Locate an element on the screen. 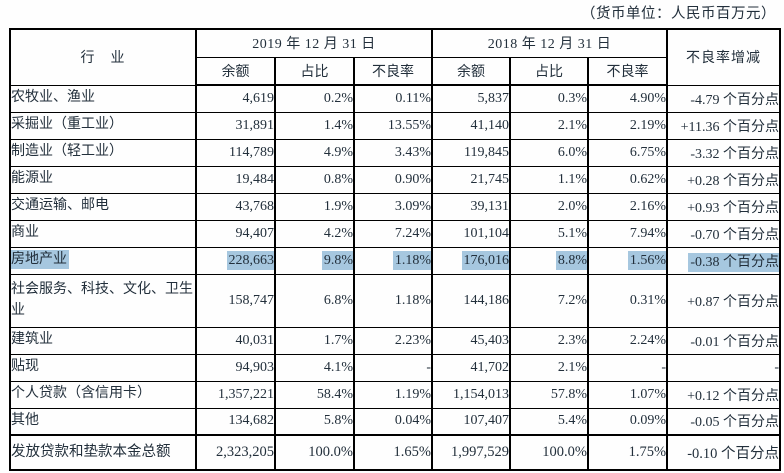  value-cell: 41,140 is located at coordinates (471, 125).